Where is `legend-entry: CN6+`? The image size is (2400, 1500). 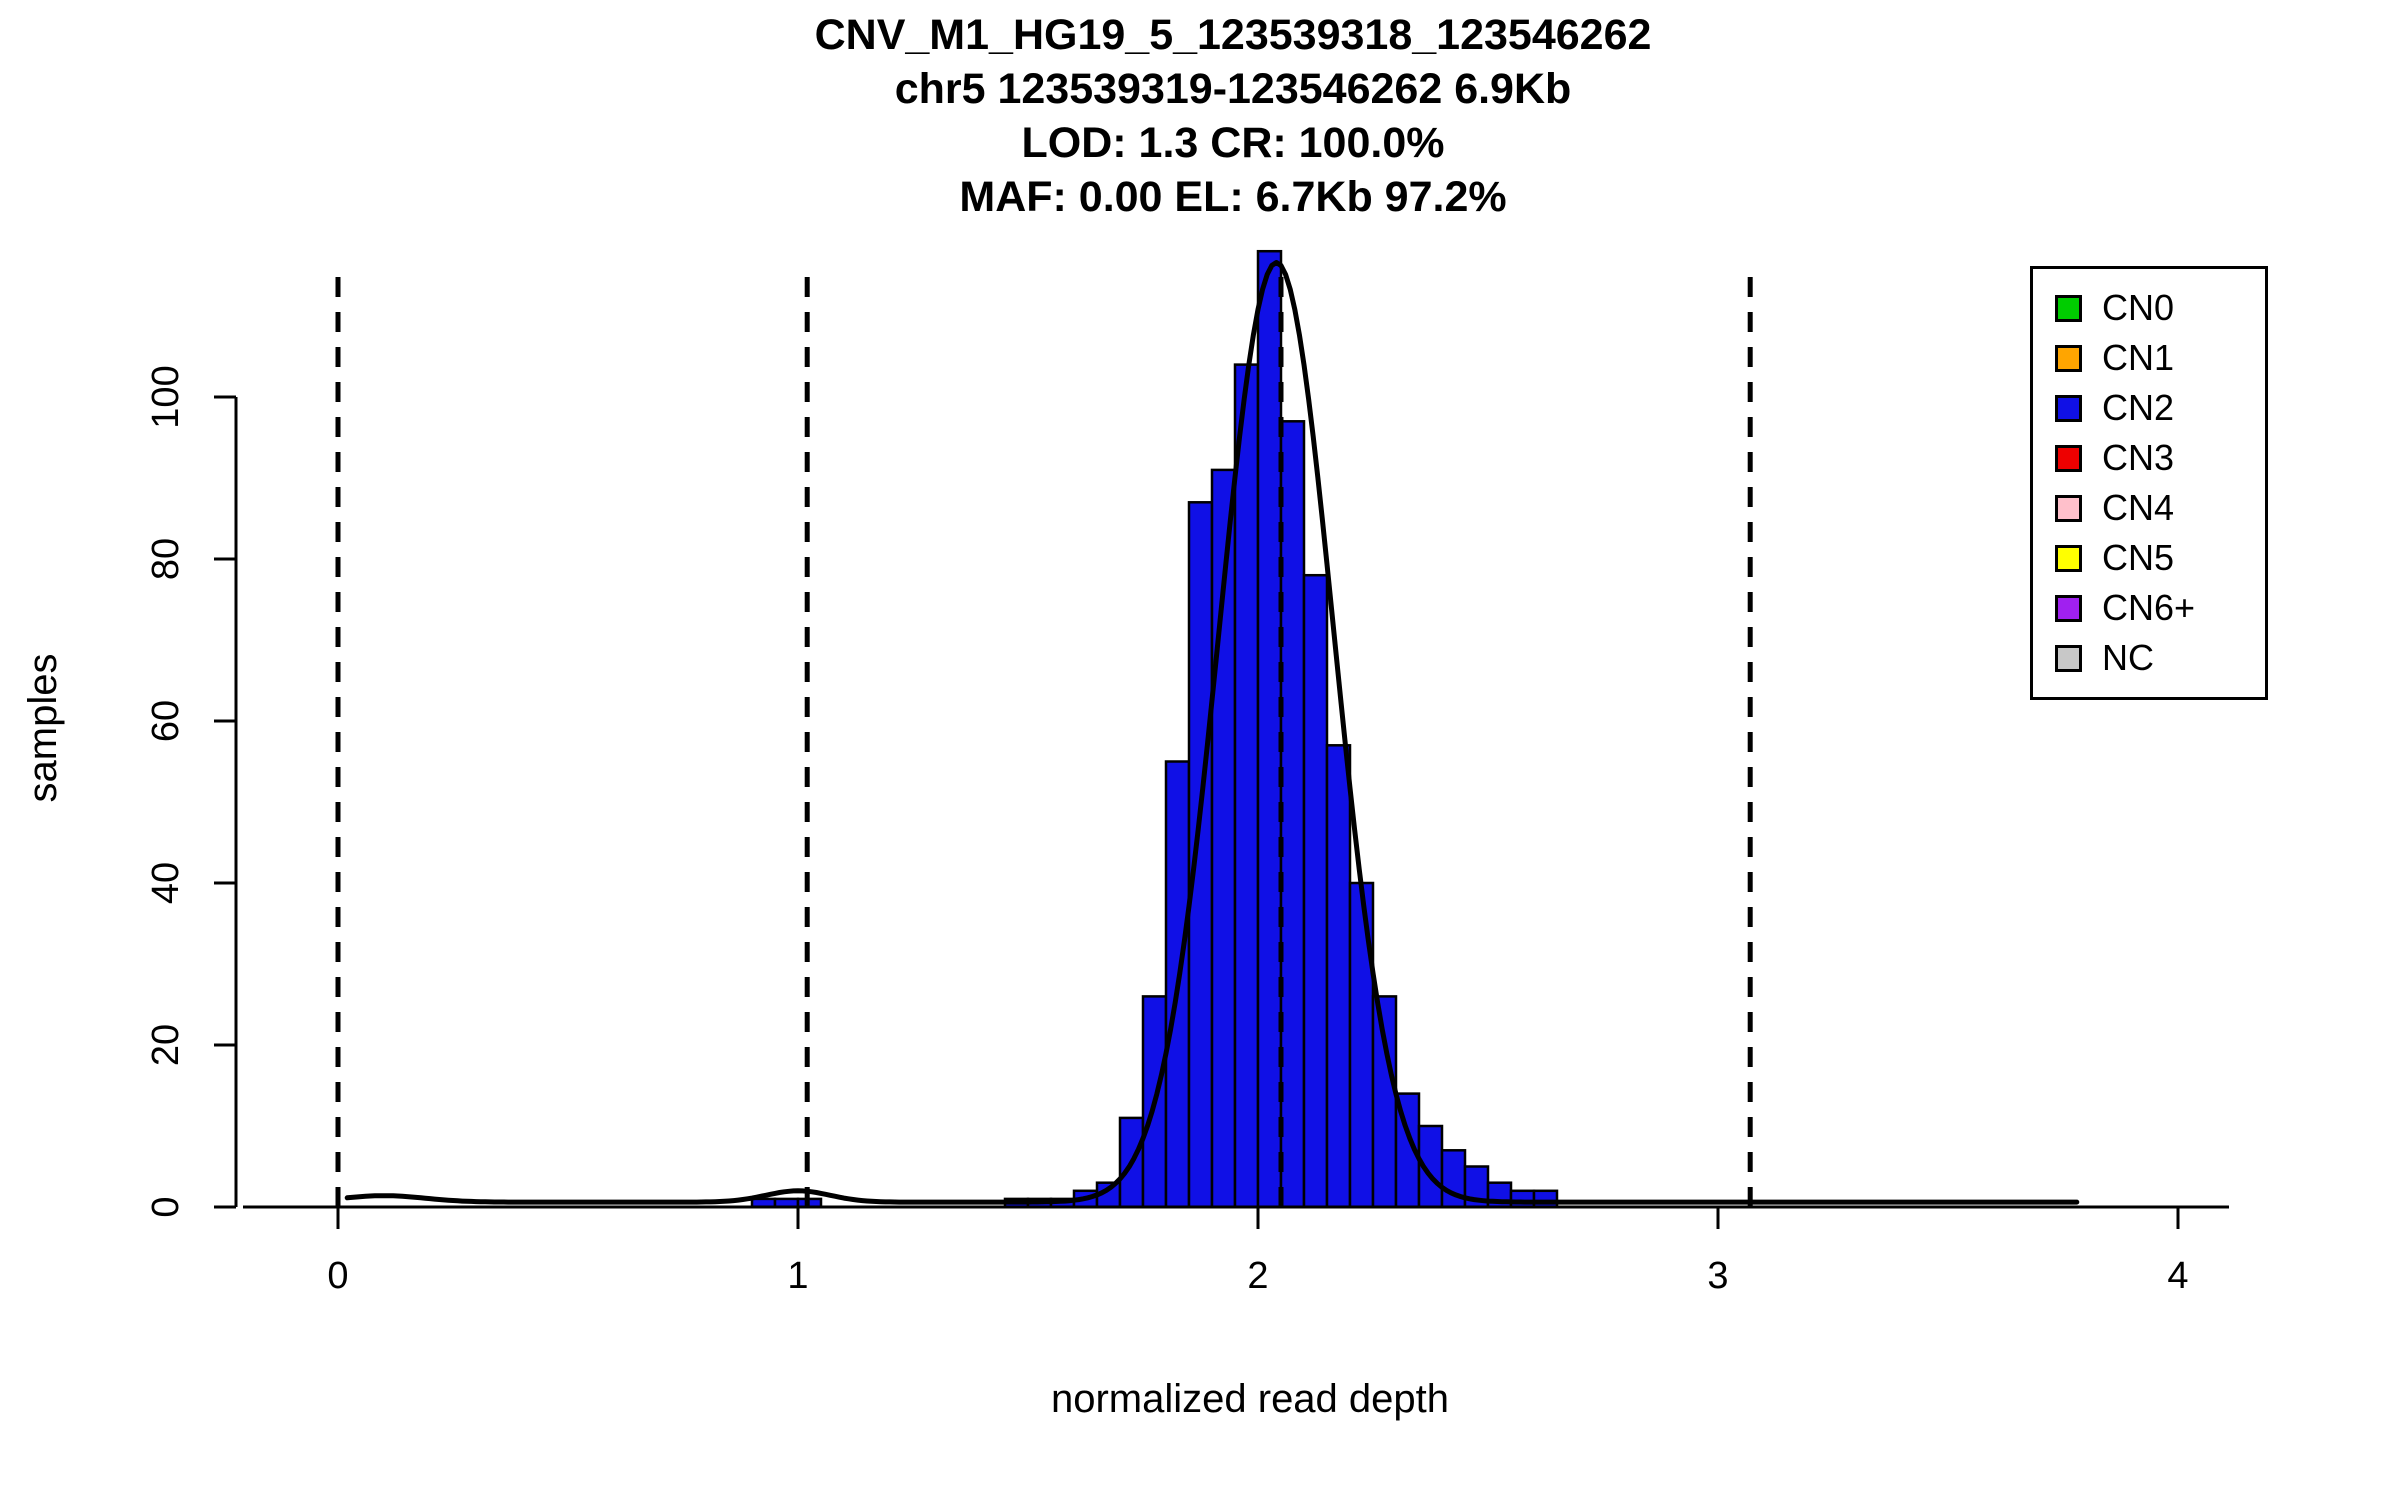
legend-entry: CN6+ is located at coordinates (2160, 608).